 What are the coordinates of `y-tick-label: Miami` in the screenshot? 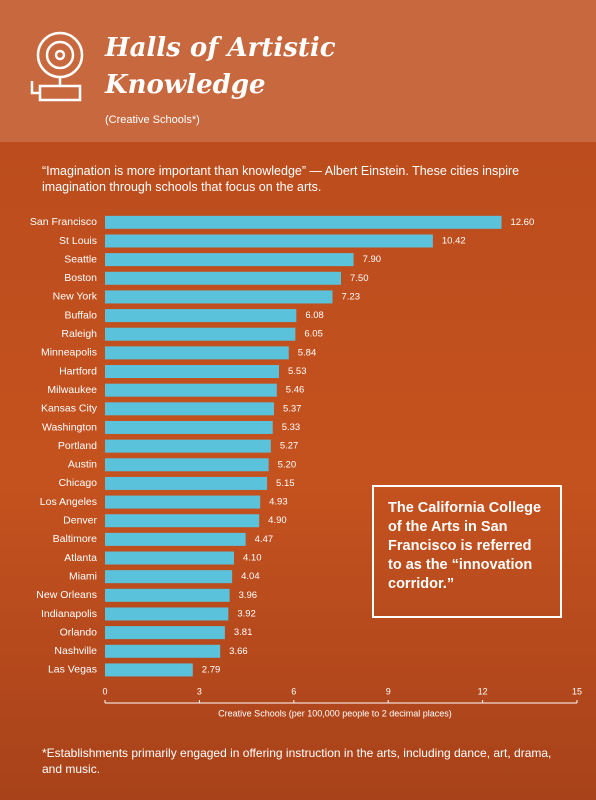 It's located at (83, 576).